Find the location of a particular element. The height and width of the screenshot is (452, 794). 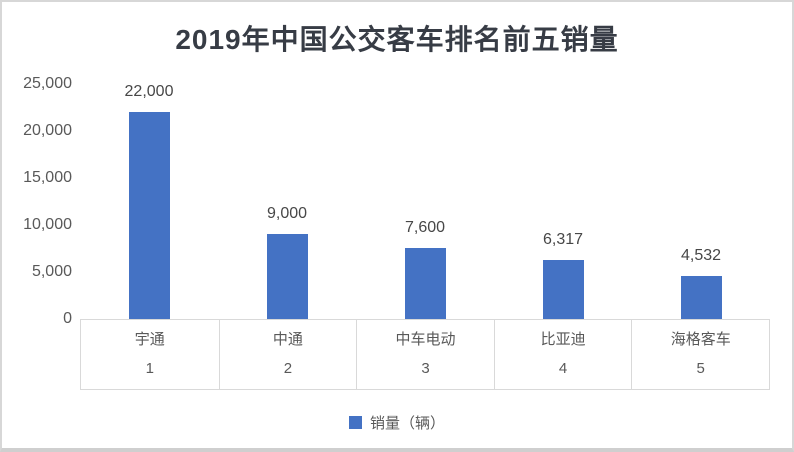

y-tick-label: 10,000 is located at coordinates (47, 224).